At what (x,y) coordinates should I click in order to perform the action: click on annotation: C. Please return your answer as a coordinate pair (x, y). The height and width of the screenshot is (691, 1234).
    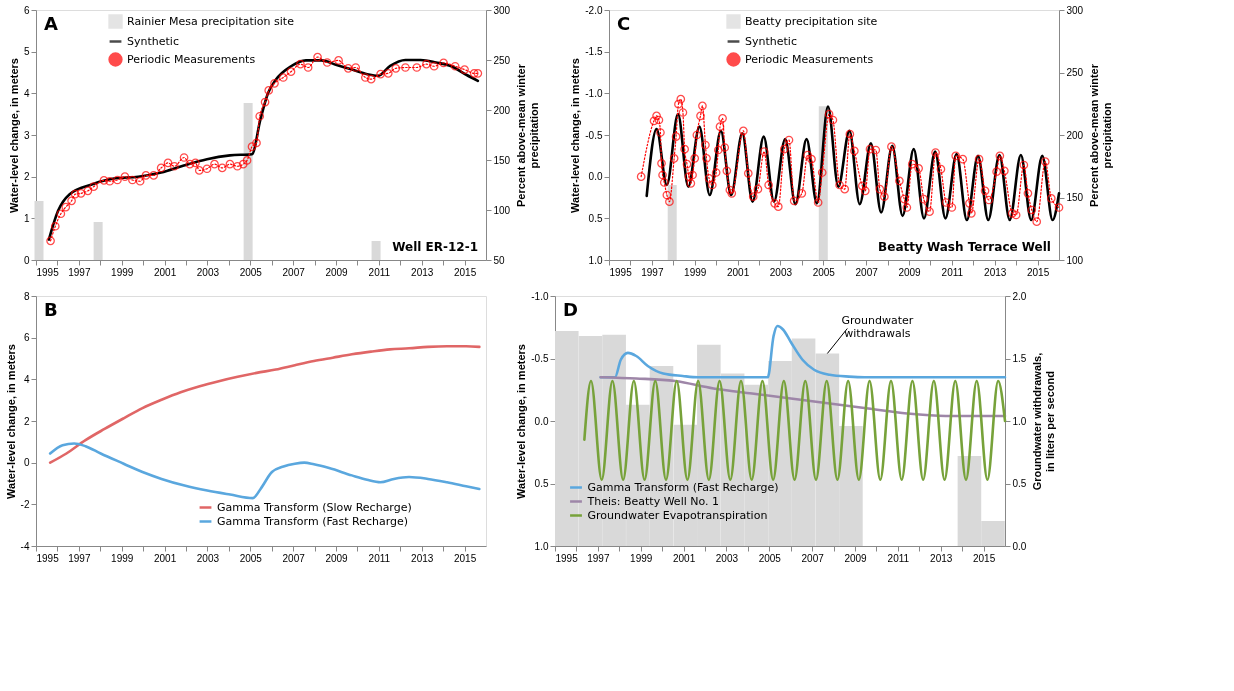
    Looking at the image, I should click on (624, 23).